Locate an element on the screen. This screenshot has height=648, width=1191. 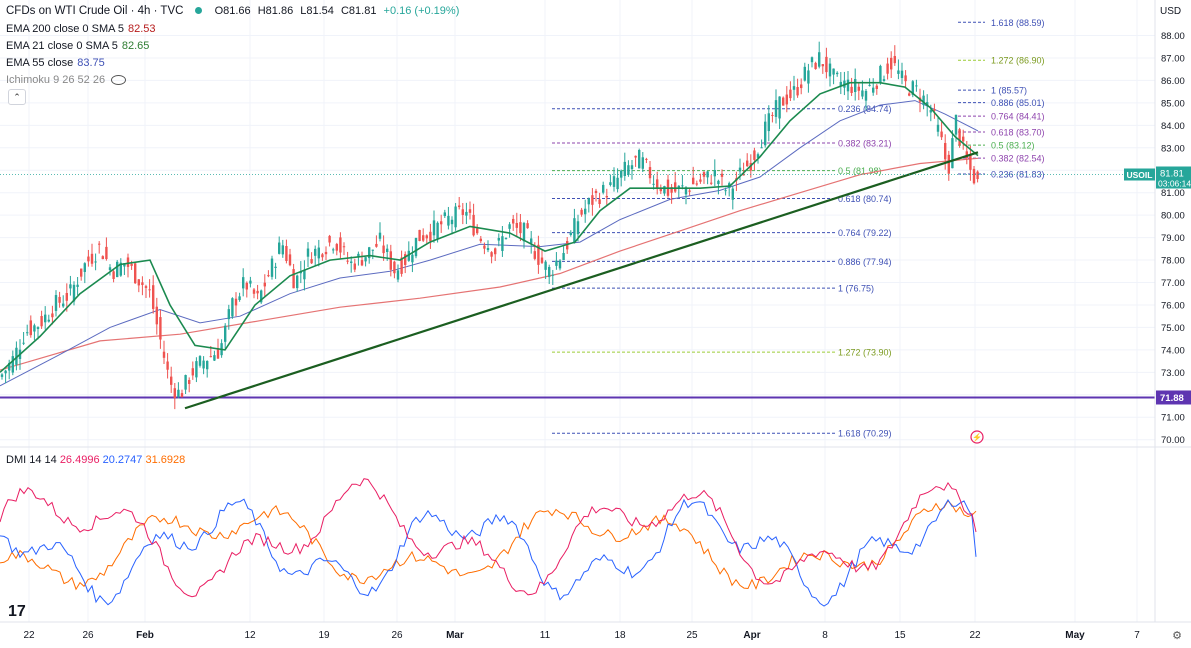
x-tick-label: 26 is located at coordinates (88, 635).